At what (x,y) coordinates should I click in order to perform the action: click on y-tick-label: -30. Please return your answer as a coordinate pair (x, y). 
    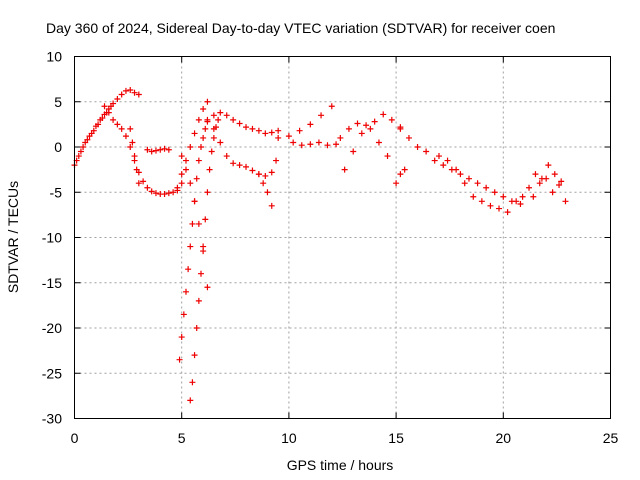
    Looking at the image, I should click on (52, 419).